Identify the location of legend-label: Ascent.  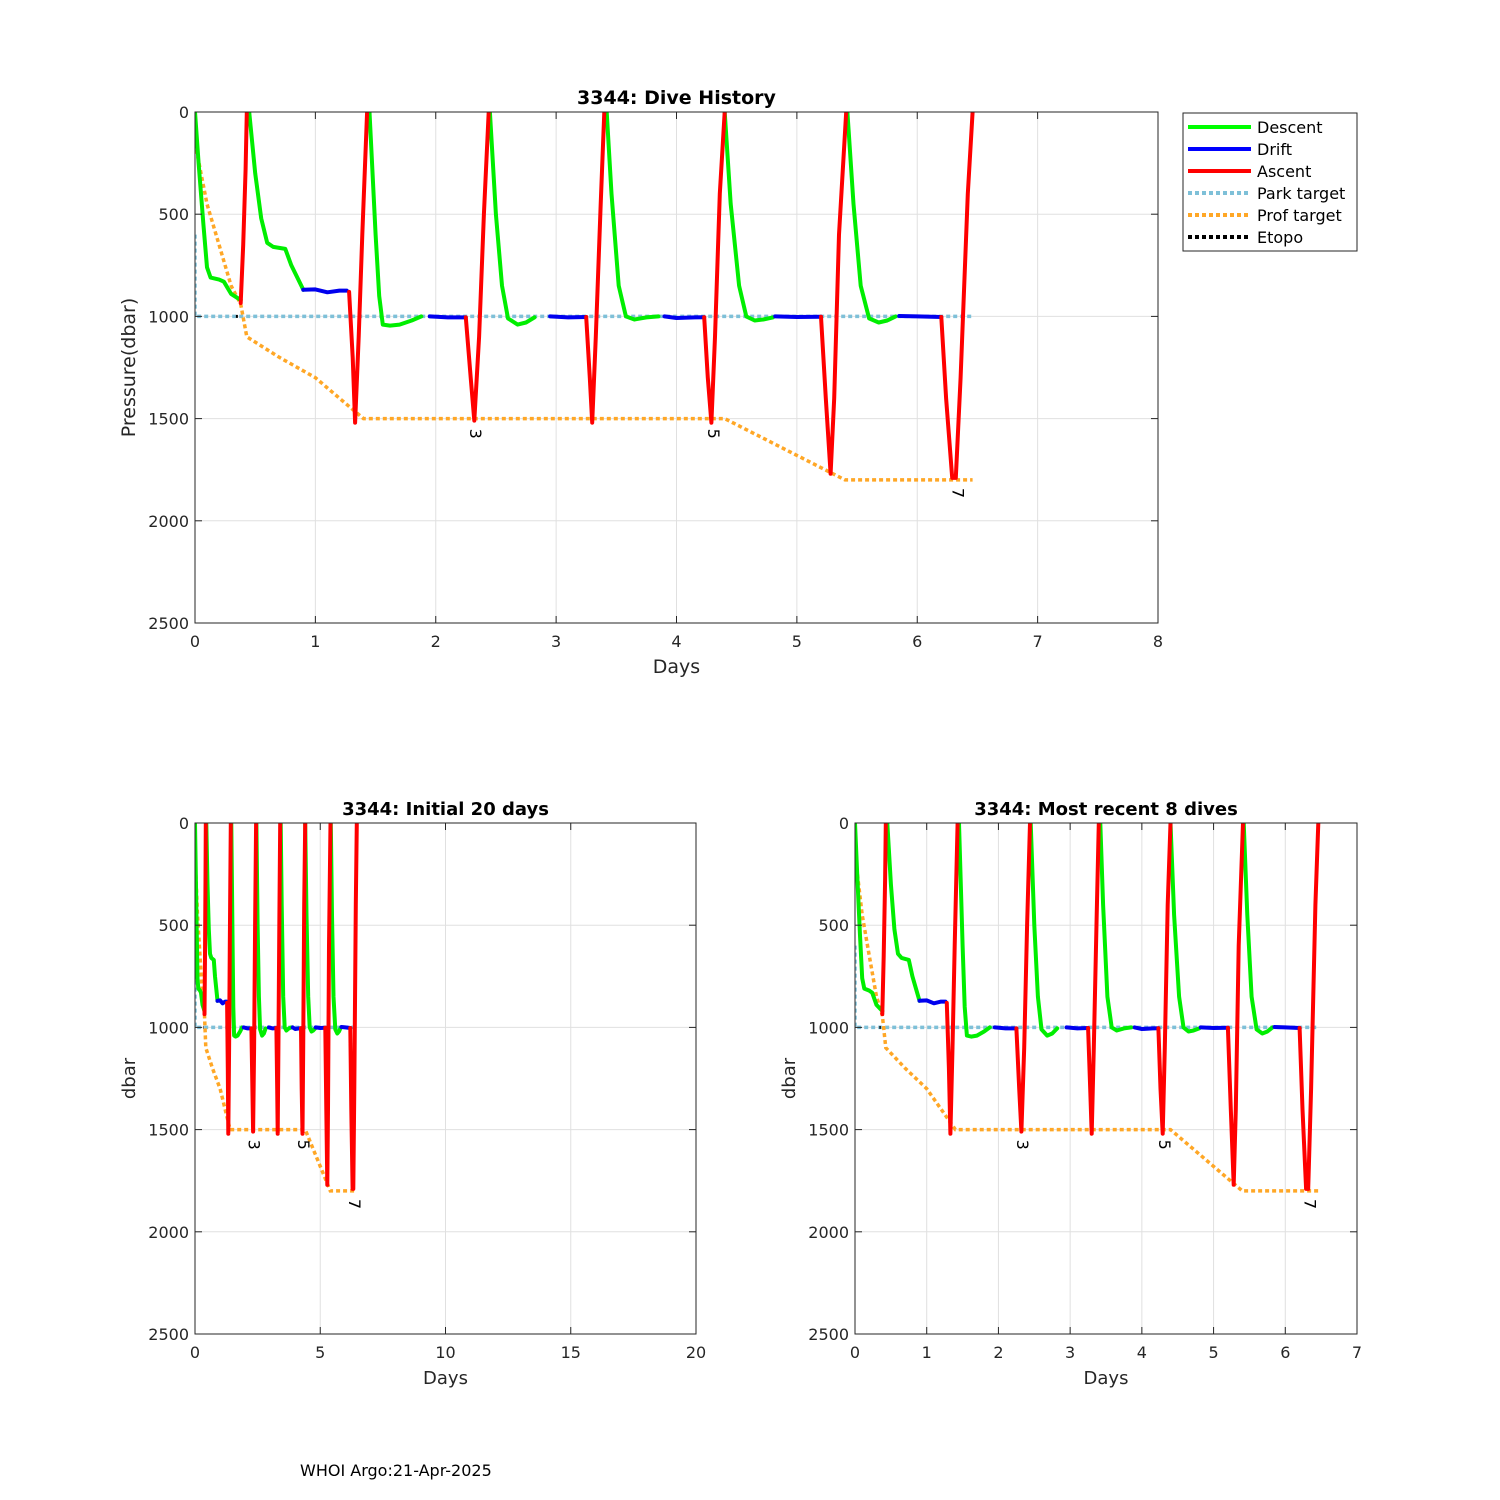
(1284, 171).